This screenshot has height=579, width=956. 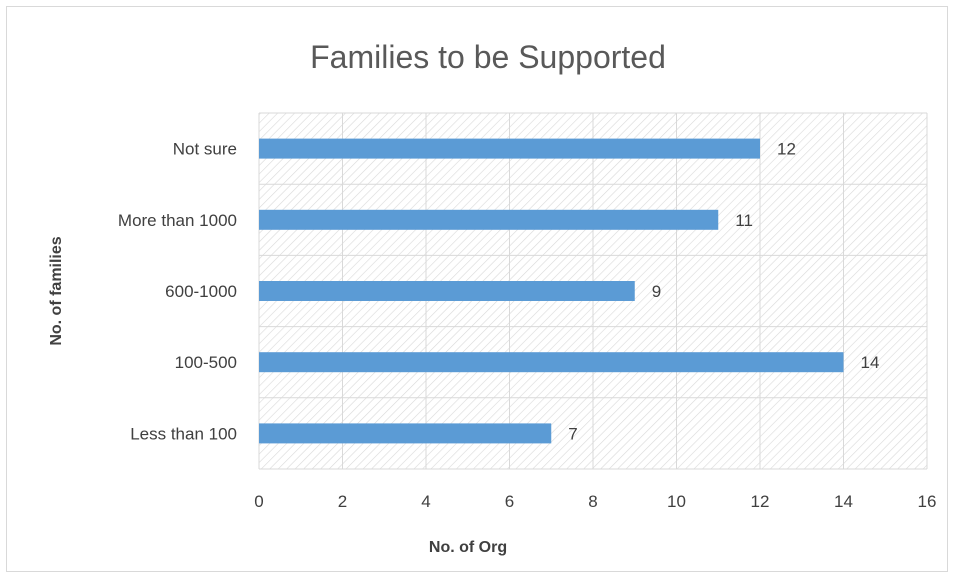 I want to click on x-tick-labels: 0 2 4 6 8 10 12 14 16, so click(x=595, y=501).